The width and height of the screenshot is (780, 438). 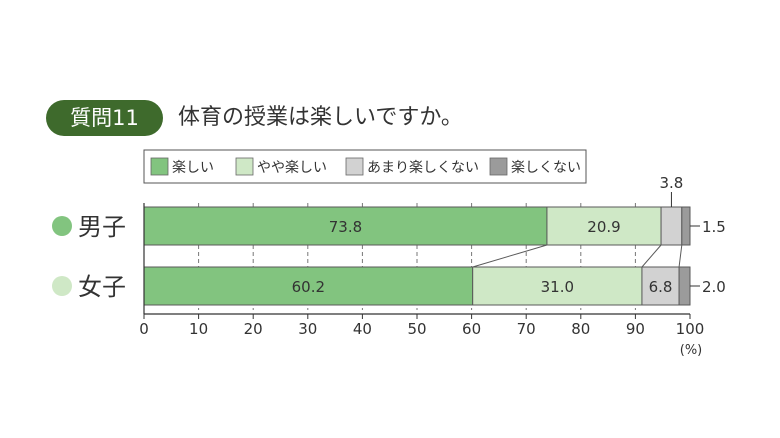 I want to click on x-tick-label: 30, so click(x=307, y=329).